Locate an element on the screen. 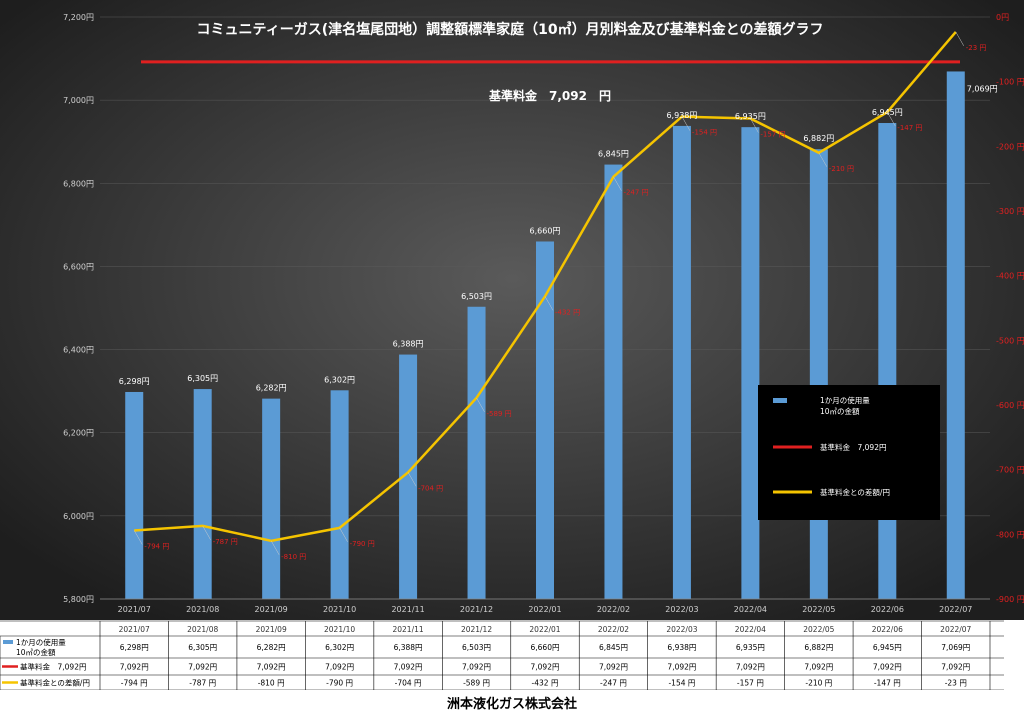  legend-box is located at coordinates (849, 452).